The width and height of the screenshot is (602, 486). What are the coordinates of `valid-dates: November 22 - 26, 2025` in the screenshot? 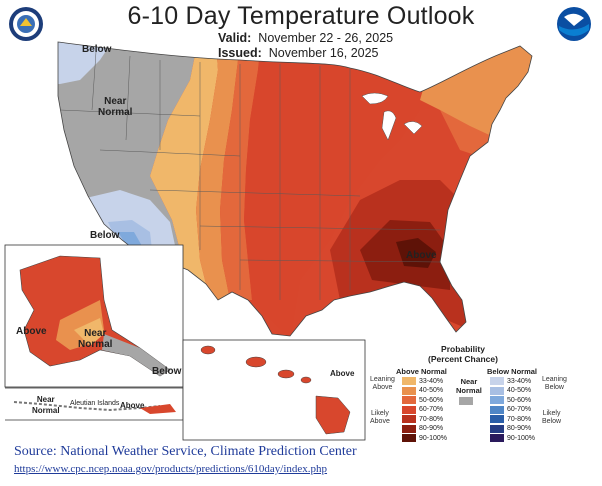 It's located at (326, 38).